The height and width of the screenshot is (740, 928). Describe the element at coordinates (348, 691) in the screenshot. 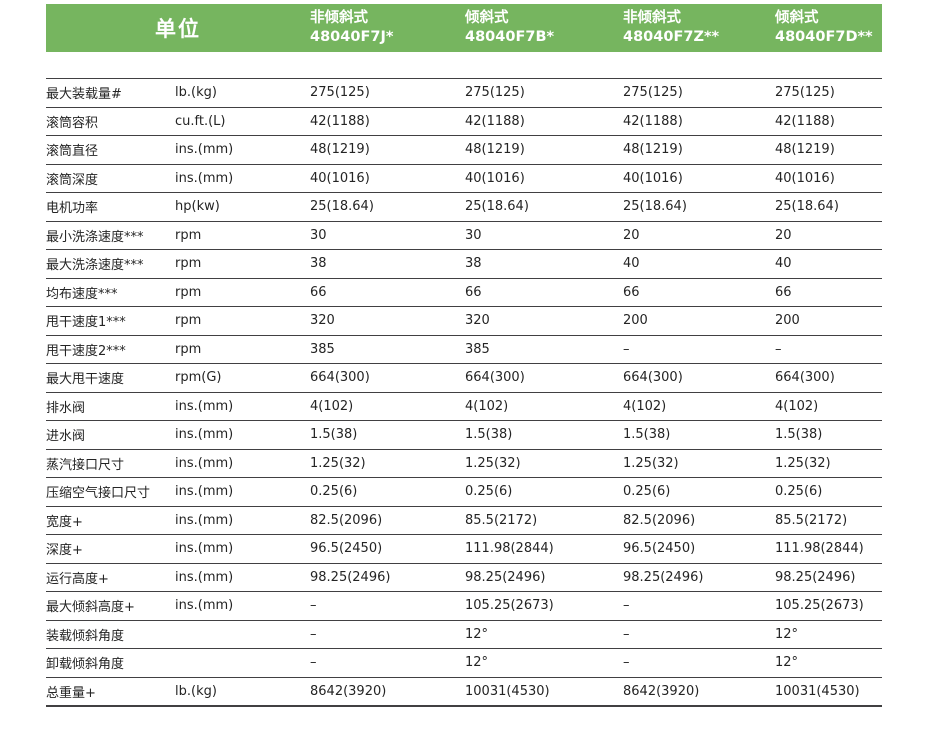

I see `value-cell: 8642(3920)` at that location.